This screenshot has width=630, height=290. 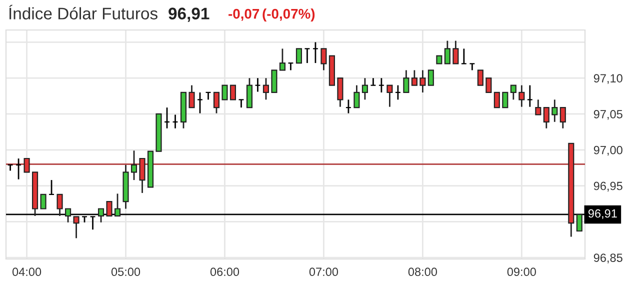 What do you see at coordinates (323, 272) in the screenshot?
I see `x-tick-label: 07:00` at bounding box center [323, 272].